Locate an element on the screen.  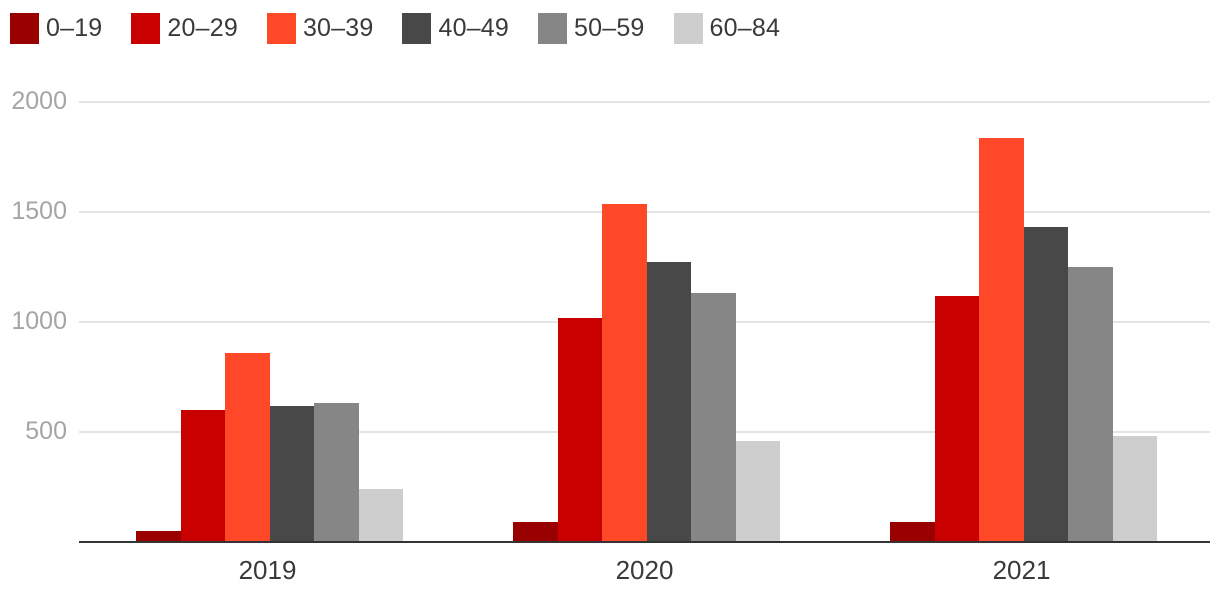
bar-2019-50–59 is located at coordinates (336, 472).